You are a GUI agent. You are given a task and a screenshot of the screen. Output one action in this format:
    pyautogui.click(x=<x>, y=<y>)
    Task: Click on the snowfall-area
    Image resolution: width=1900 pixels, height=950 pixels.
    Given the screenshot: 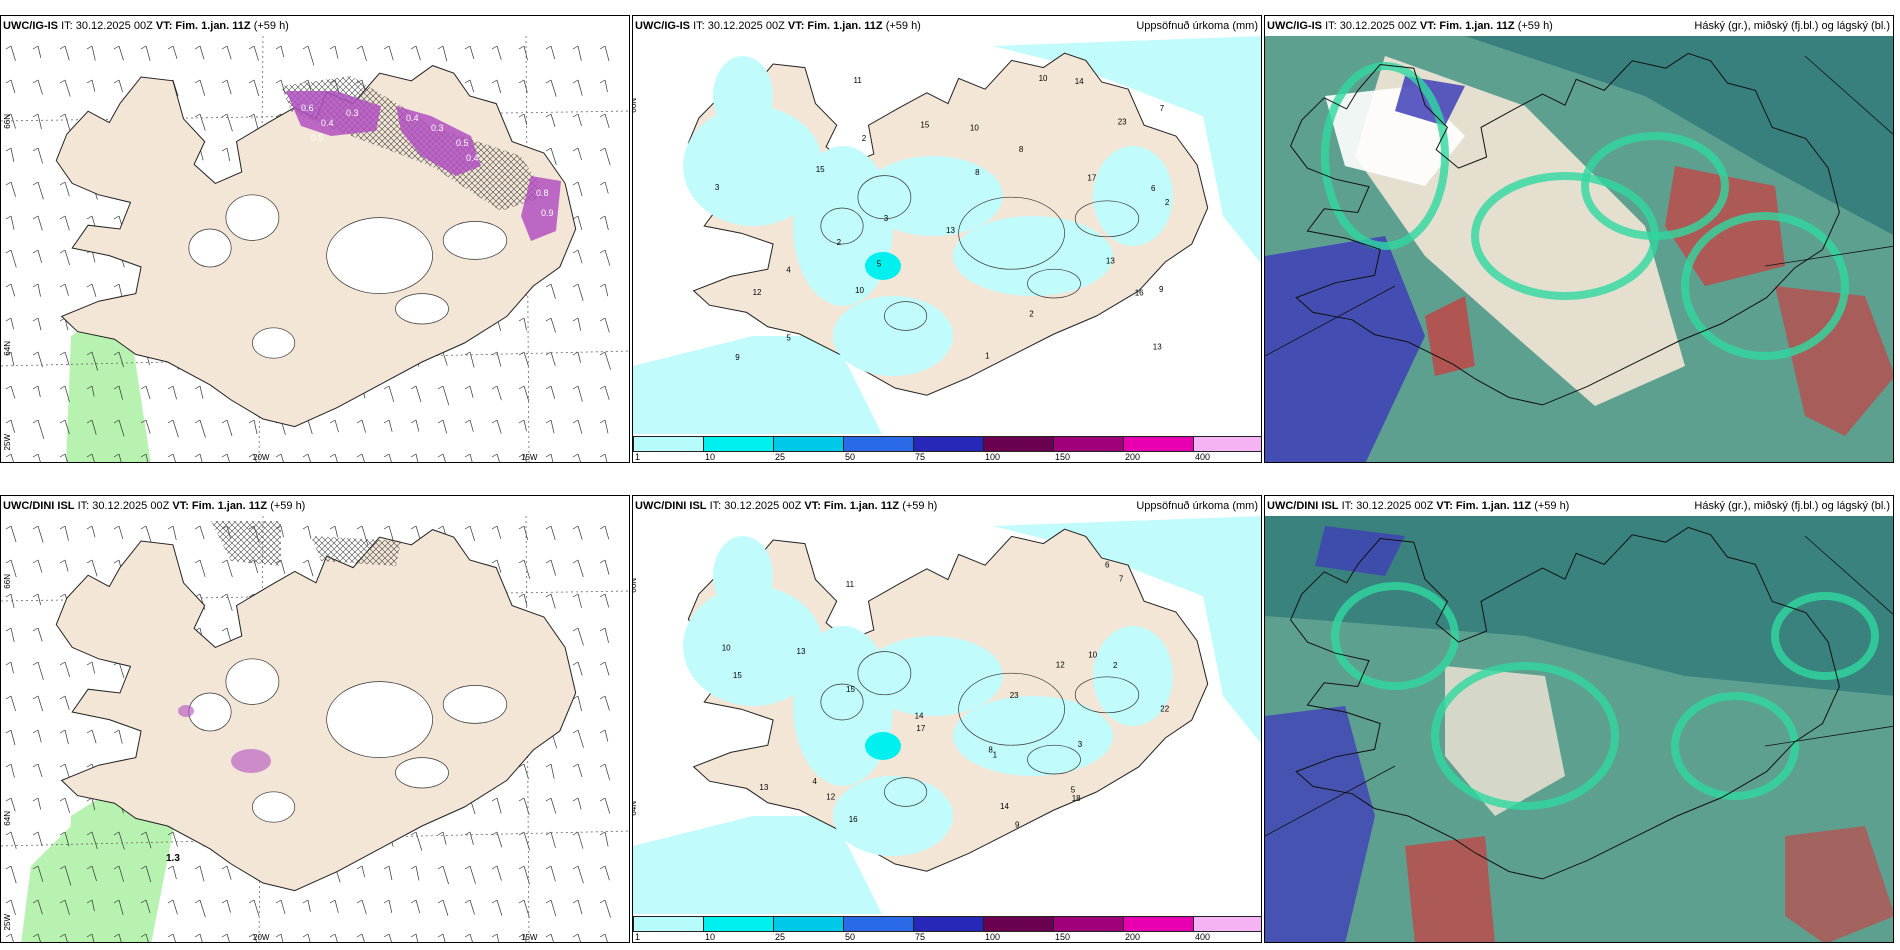 What is the action you would take?
    pyautogui.click(x=333, y=113)
    